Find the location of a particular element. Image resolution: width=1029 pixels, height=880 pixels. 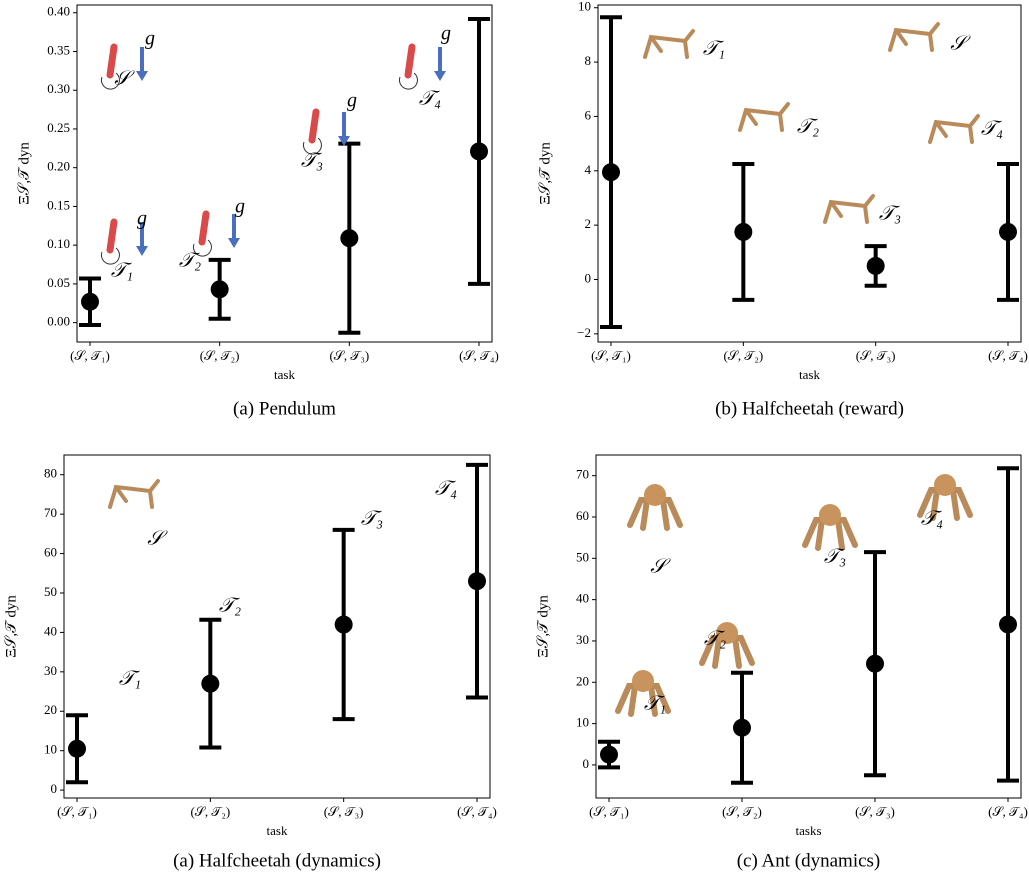

y-tick-label: 4 is located at coordinates (588, 169).